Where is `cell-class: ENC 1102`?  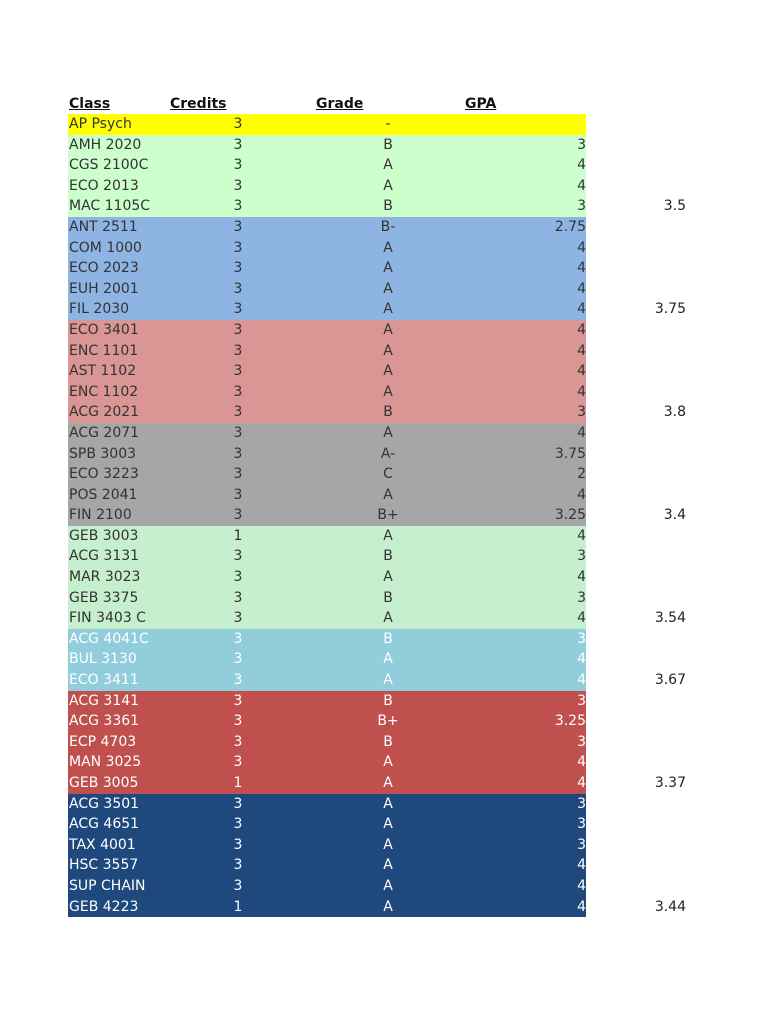 cell-class: ENC 1102 is located at coordinates (104, 391).